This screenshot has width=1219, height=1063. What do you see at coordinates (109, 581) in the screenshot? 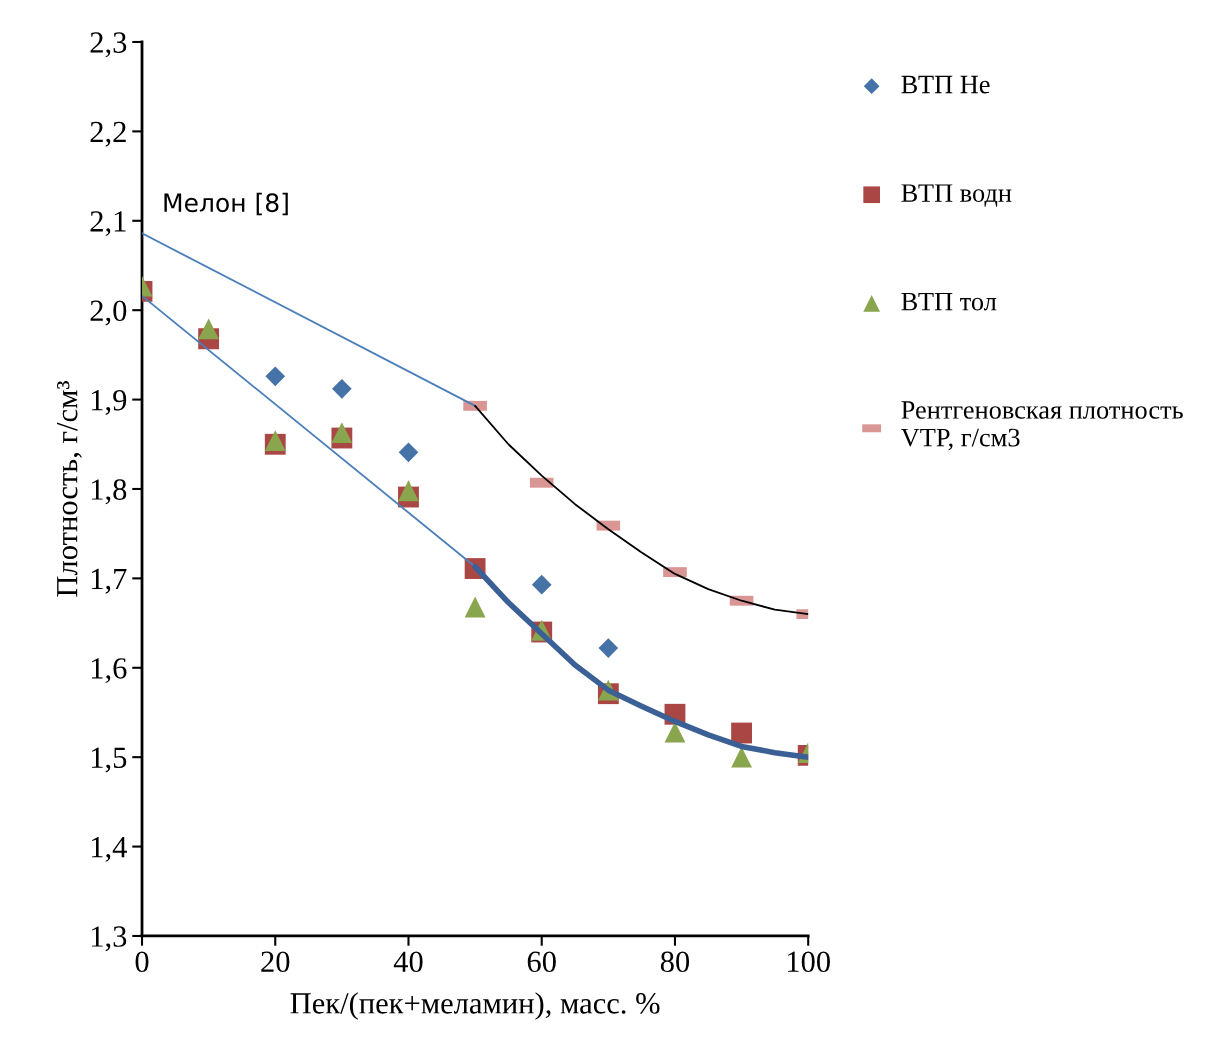
I see `y-tick-label: 1,7` at bounding box center [109, 581].